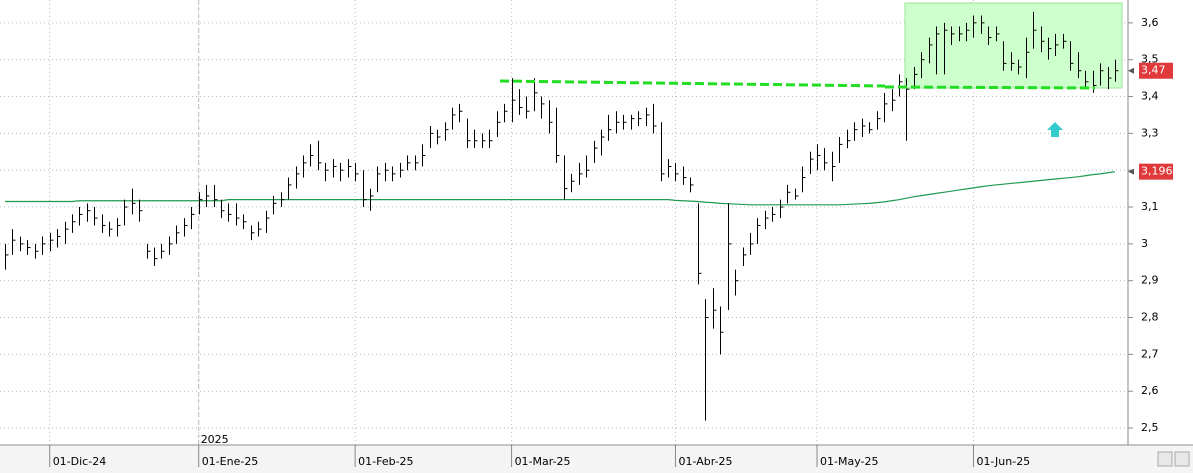  What do you see at coordinates (990, 87) in the screenshot?
I see `support-line` at bounding box center [990, 87].